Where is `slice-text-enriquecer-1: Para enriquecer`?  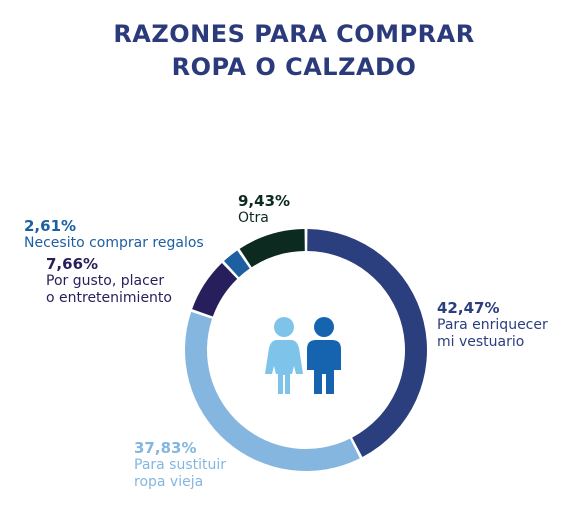 slice-text-enriquecer-1: Para enriquecer is located at coordinates (492, 325).